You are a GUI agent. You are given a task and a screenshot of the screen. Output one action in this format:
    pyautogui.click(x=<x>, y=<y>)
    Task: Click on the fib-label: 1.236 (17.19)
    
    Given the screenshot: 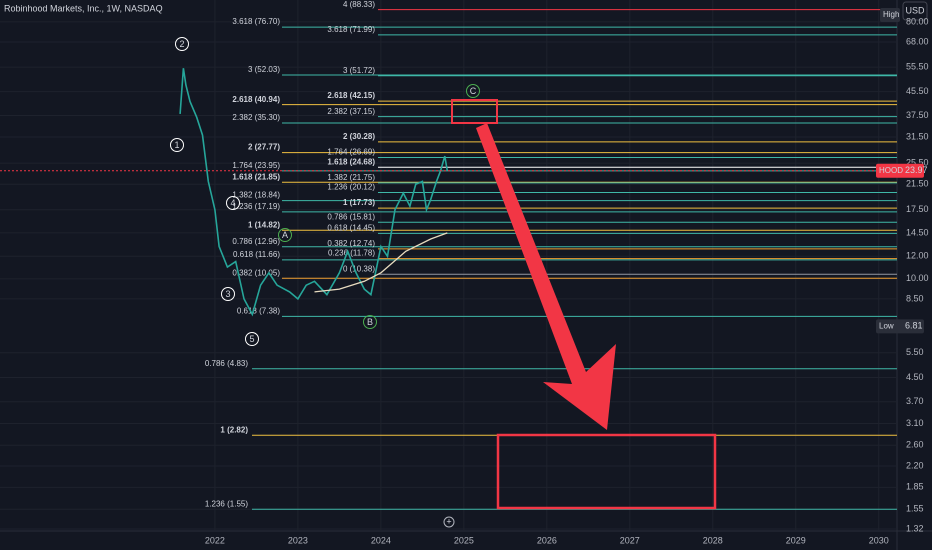 What is the action you would take?
    pyautogui.click(x=256, y=206)
    